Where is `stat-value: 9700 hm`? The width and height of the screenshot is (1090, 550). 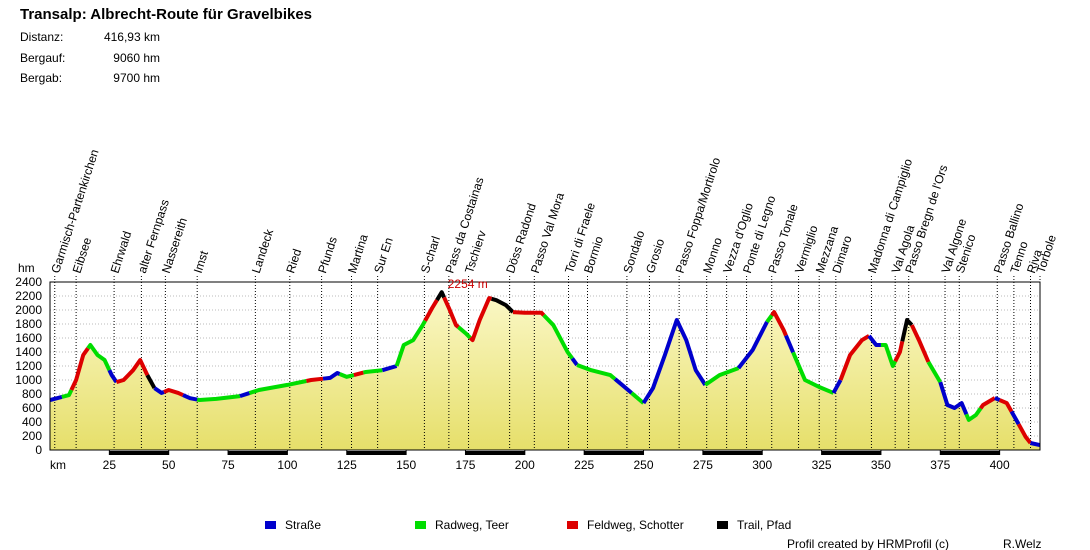 stat-value: 9700 hm is located at coordinates (136, 78).